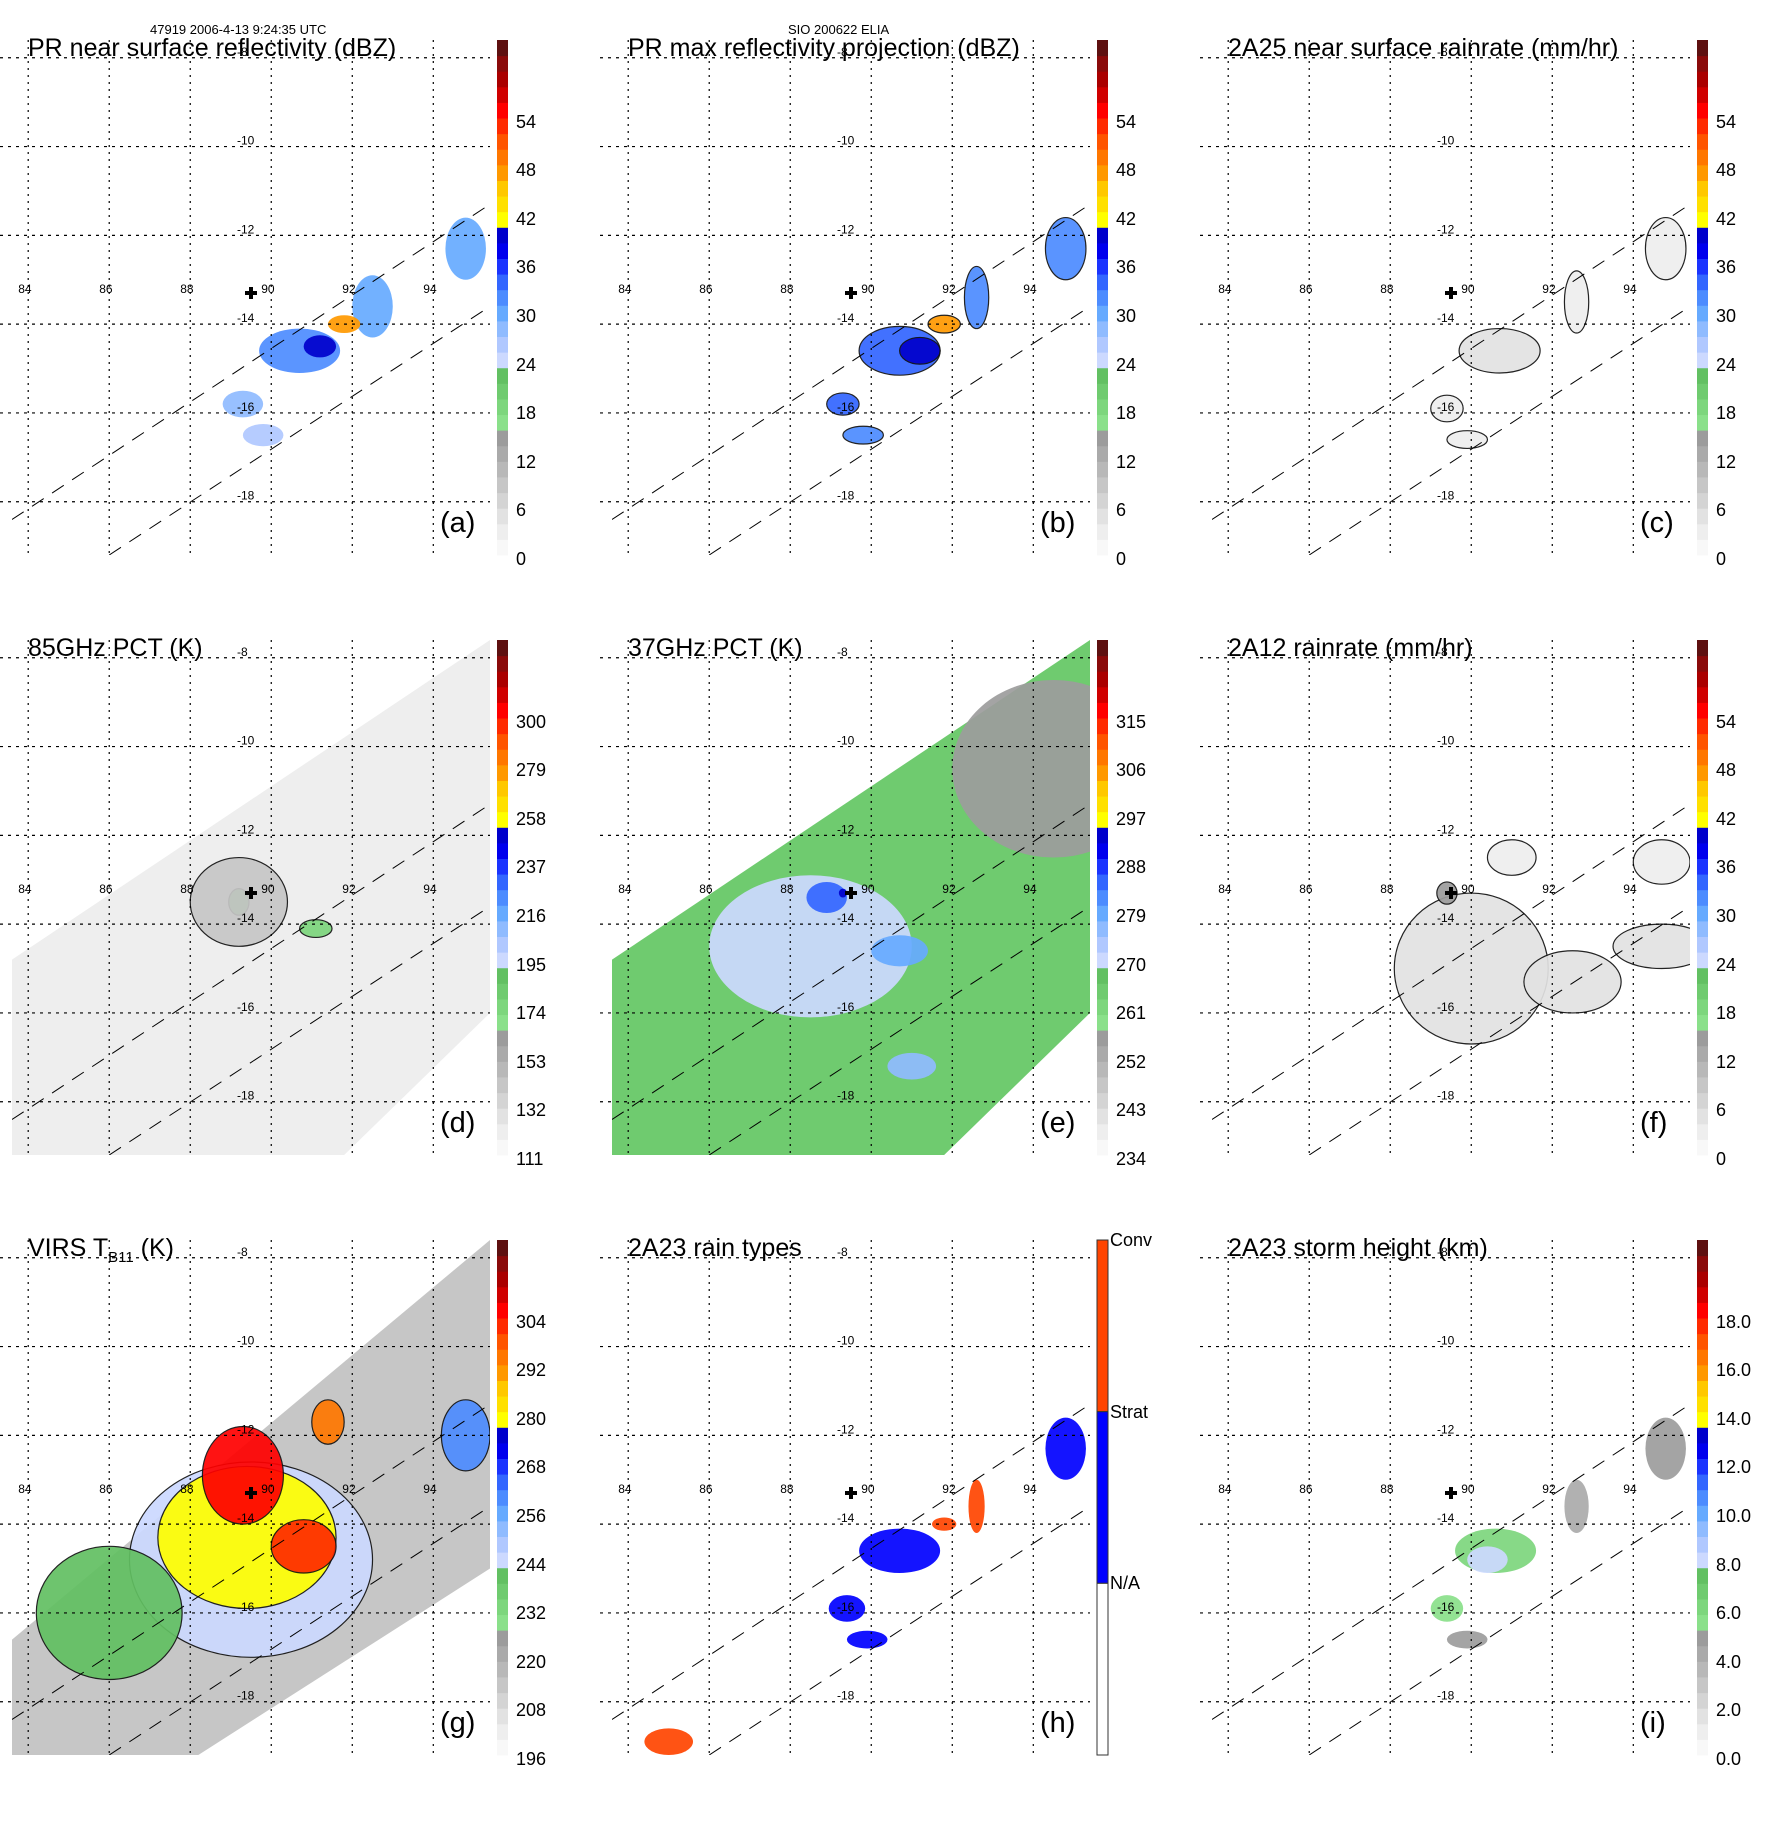 The width and height of the screenshot is (1771, 1830). I want to click on lon-tick-label: 90, so click(868, 289).